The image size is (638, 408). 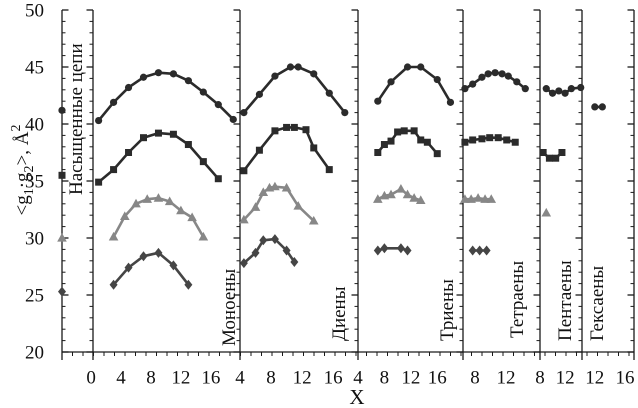 I want to click on y-tick-label: 35, so click(x=34, y=182).